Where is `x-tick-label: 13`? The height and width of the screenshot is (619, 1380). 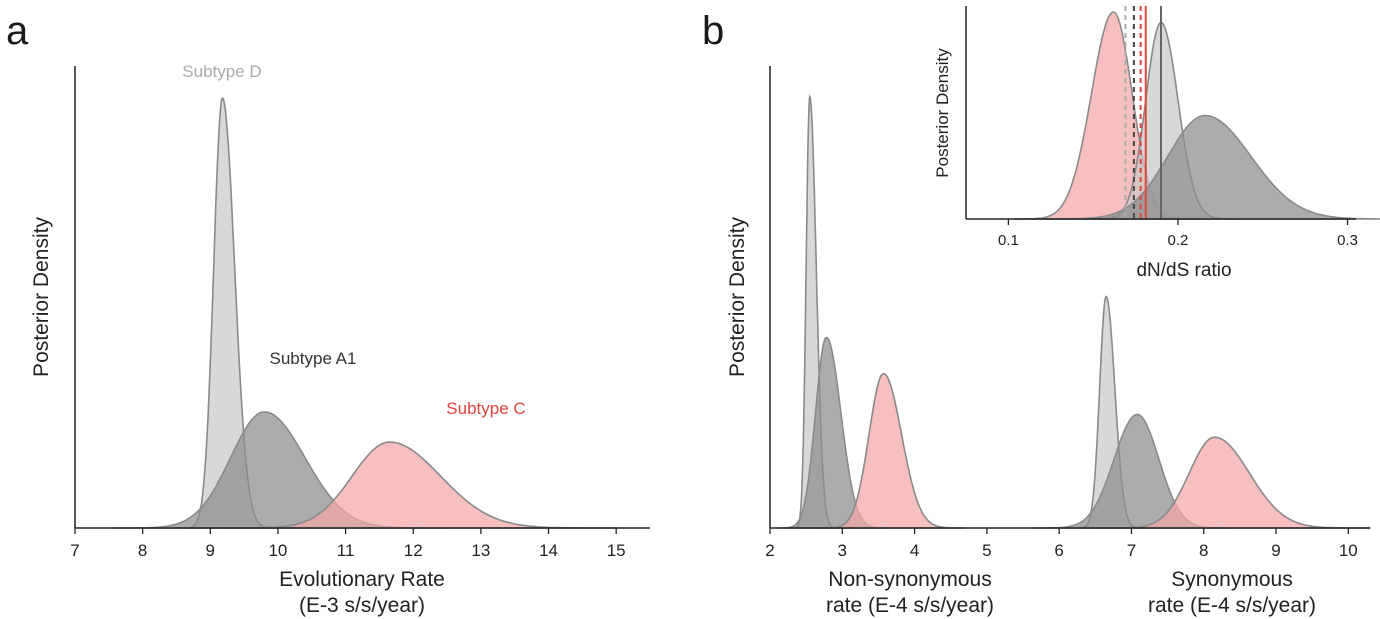 x-tick-label: 13 is located at coordinates (480, 550).